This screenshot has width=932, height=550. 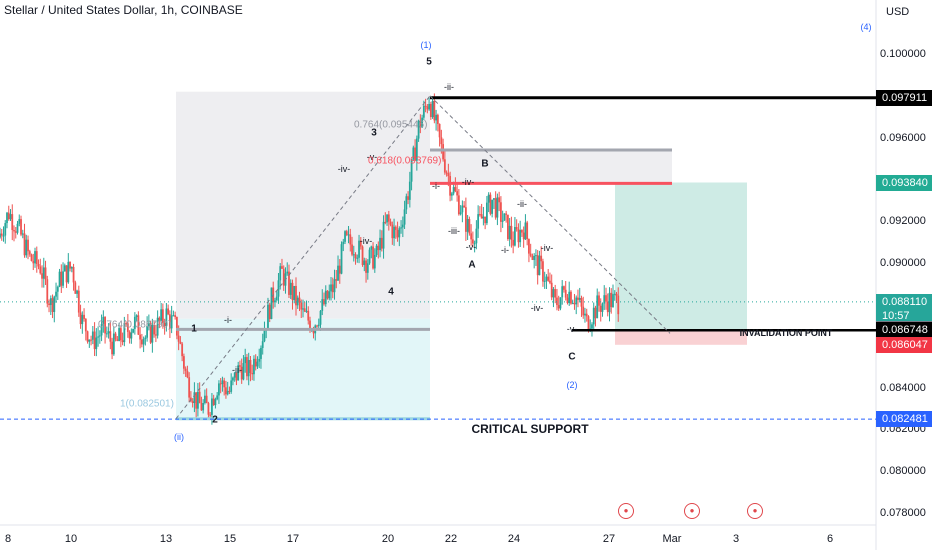 I want to click on wave-label: 2, so click(x=215, y=420).